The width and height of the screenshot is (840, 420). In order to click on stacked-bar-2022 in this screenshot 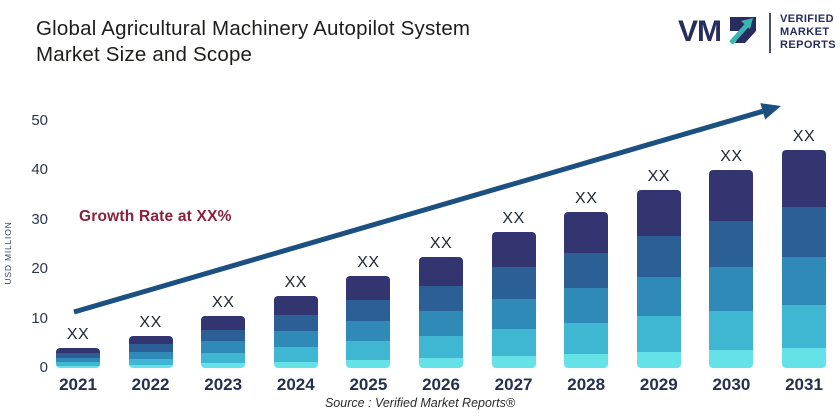, I will do `click(150, 351)`.